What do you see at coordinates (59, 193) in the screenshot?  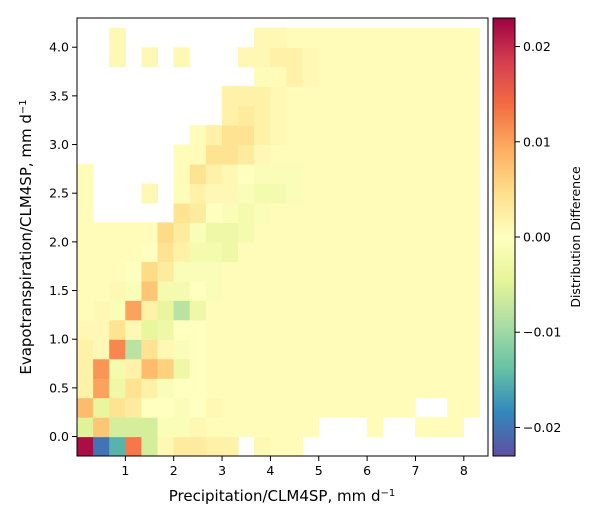 I see `y-tick-label: 2.5` at bounding box center [59, 193].